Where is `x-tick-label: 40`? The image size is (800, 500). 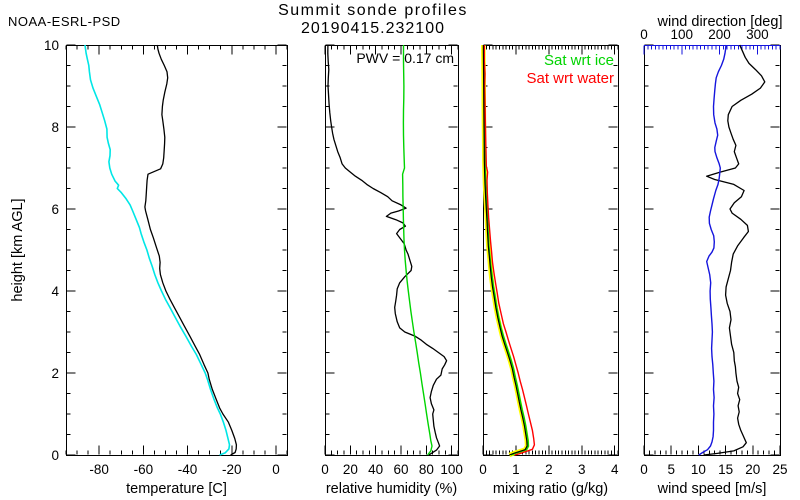 x-tick-label: 40 is located at coordinates (375, 469).